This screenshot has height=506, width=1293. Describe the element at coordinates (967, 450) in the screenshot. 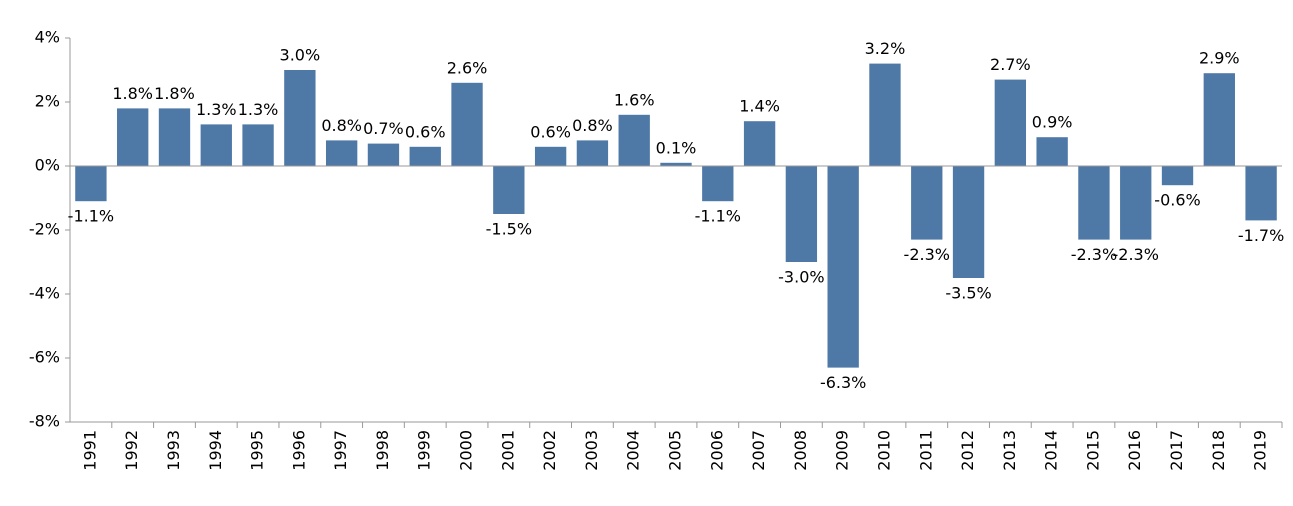

I see `x-tick-label: 2012` at that location.